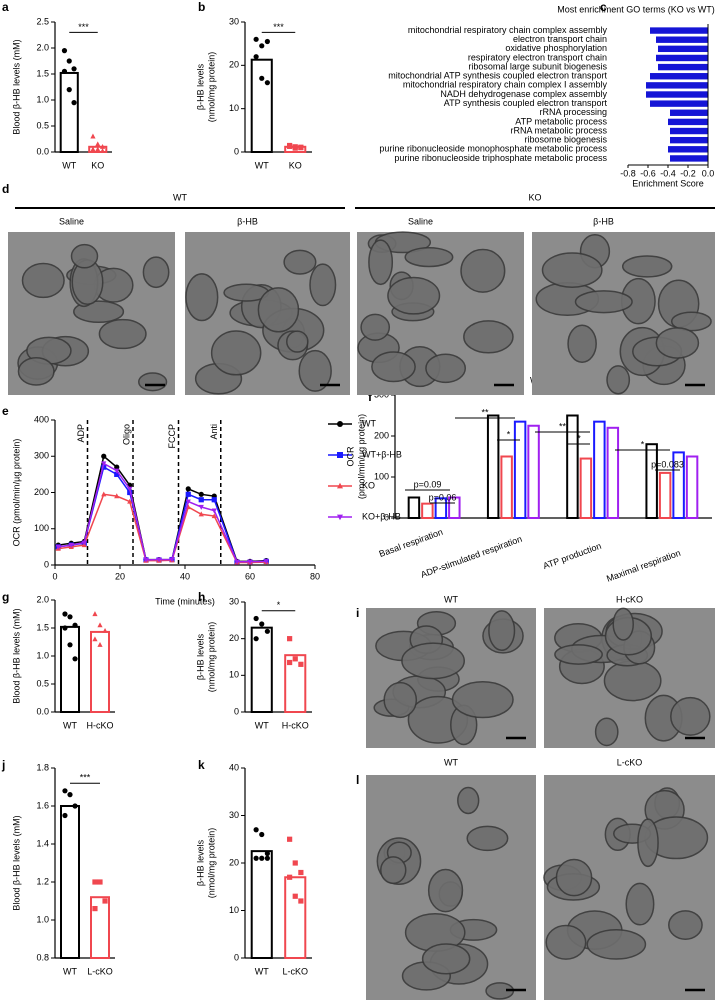  What do you see at coordinates (573, 112) in the screenshot?
I see `category-label: rRNA processing` at bounding box center [573, 112].